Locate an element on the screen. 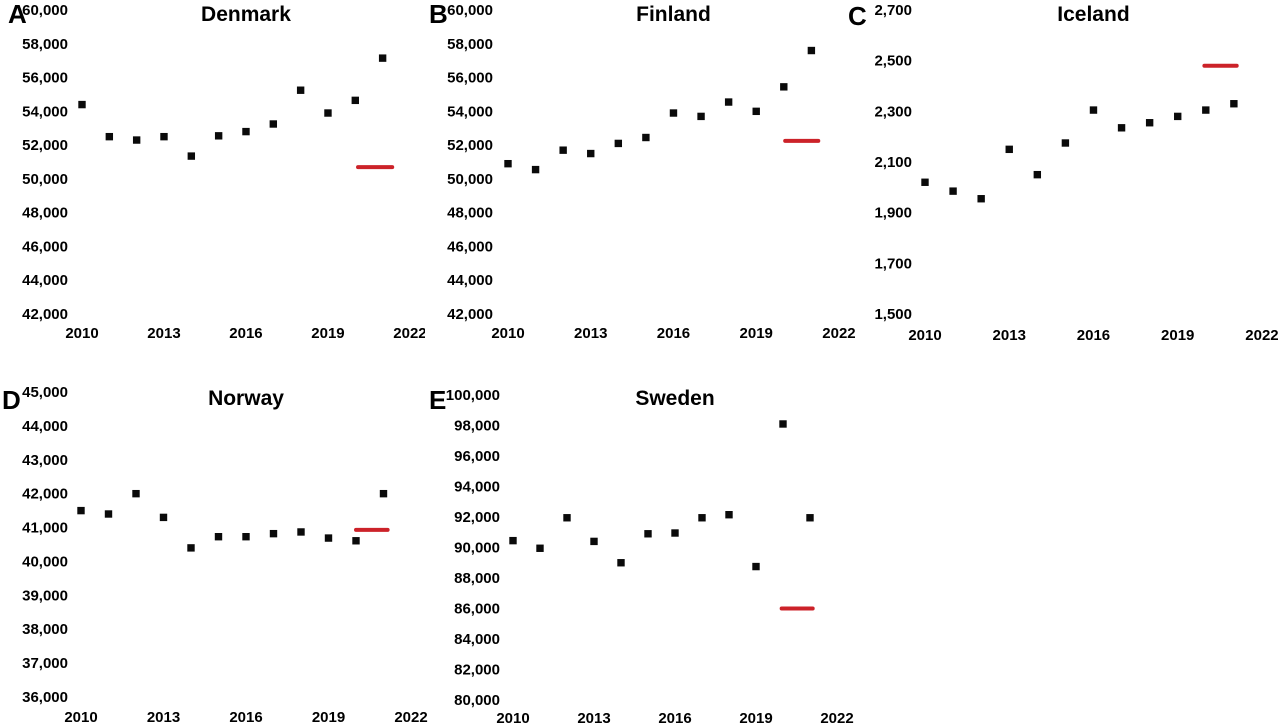 The width and height of the screenshot is (1280, 728). svg-text: 37,000 is located at coordinates (45, 663).